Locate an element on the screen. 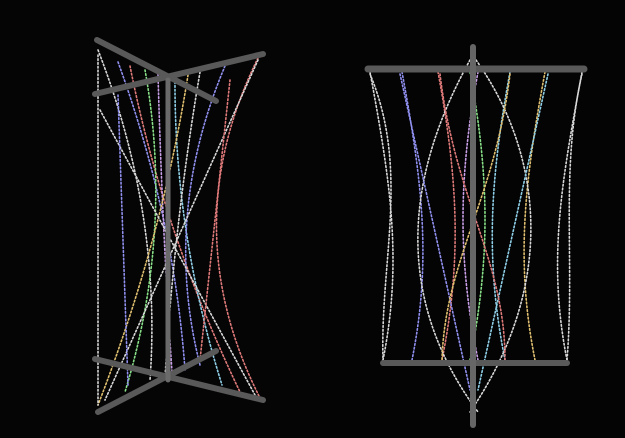 The image size is (625, 438). left-bottom-bar-a is located at coordinates (179, 379).